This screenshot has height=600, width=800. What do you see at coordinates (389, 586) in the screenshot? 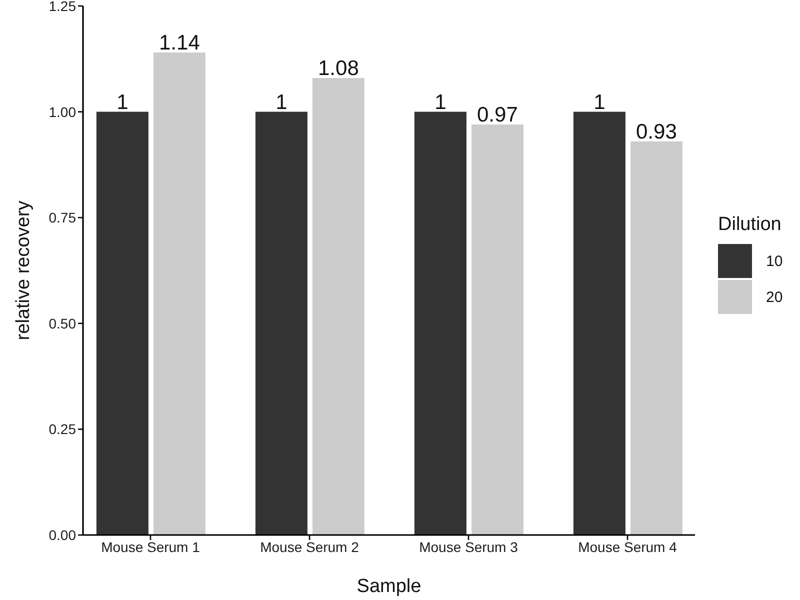
I see `x-axis-title: Sample` at bounding box center [389, 586].